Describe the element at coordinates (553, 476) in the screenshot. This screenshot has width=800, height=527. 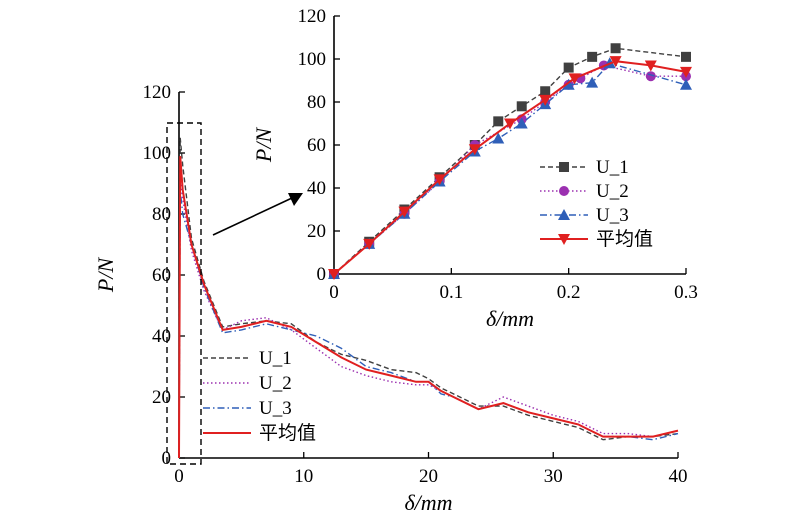
I see `x-tick-label: 30` at that location.